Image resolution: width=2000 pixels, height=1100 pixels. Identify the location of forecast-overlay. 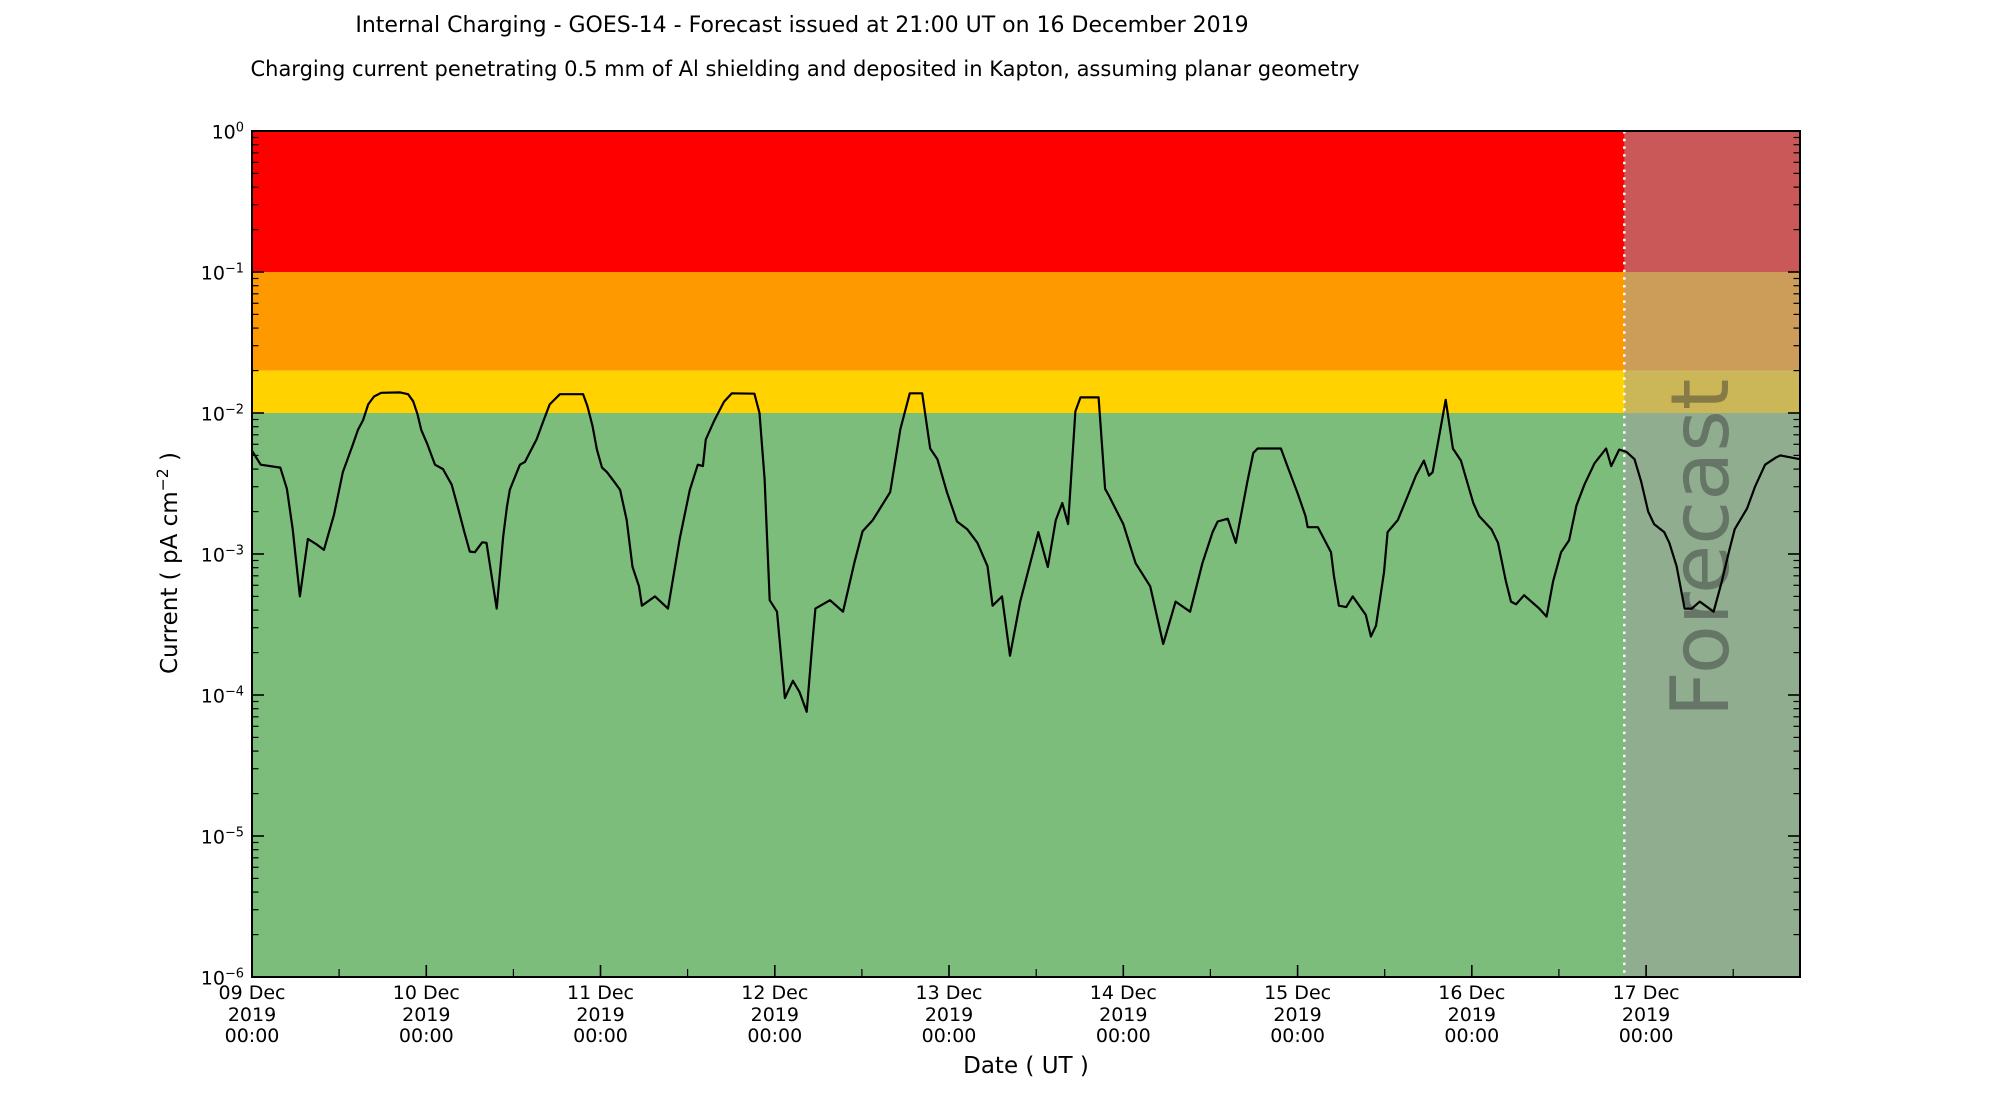
(1712, 554).